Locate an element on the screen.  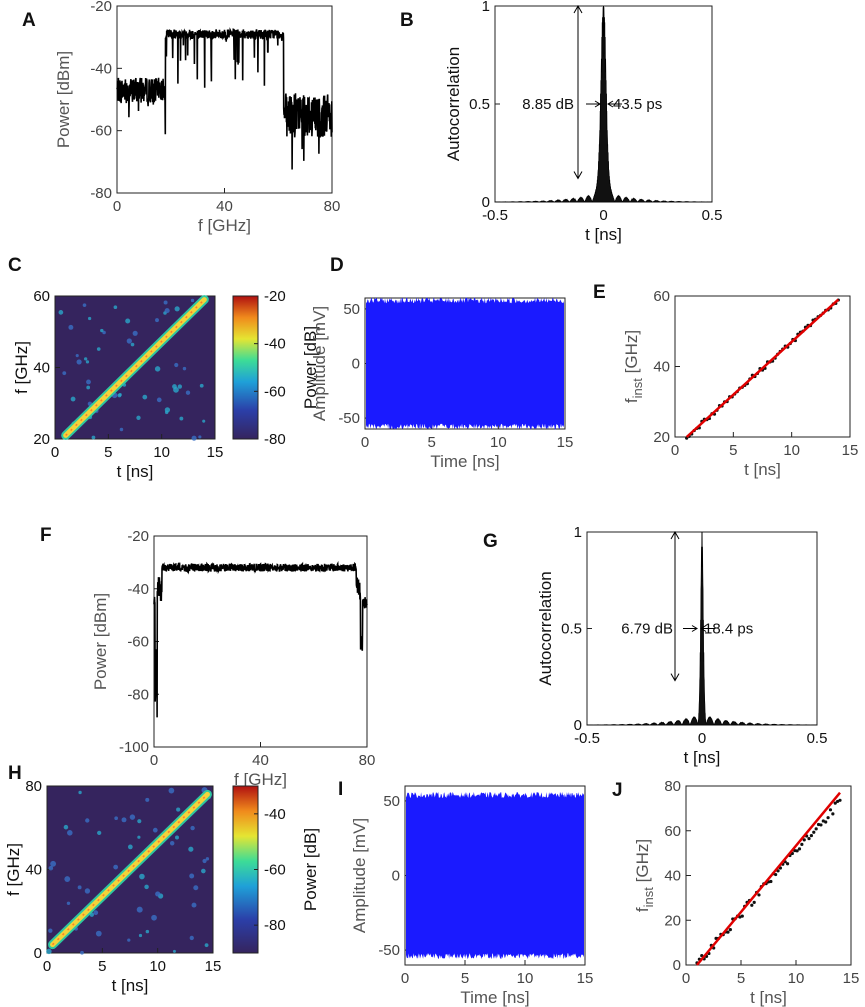
y-tick-label-G: 0 is located at coordinates (578, 725).